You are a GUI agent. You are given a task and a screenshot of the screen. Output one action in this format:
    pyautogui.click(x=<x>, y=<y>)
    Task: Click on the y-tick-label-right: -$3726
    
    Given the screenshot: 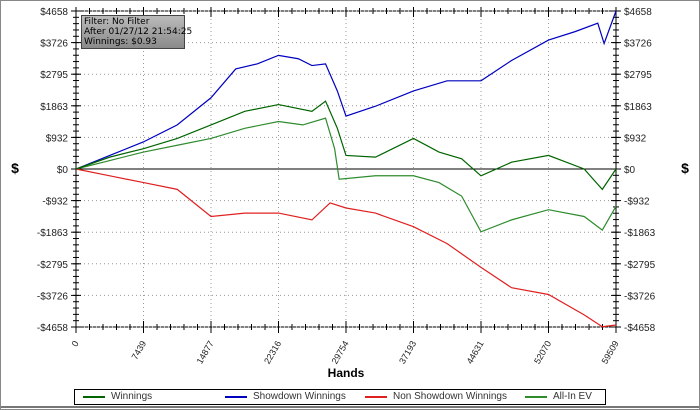 What is the action you would take?
    pyautogui.click(x=640, y=296)
    